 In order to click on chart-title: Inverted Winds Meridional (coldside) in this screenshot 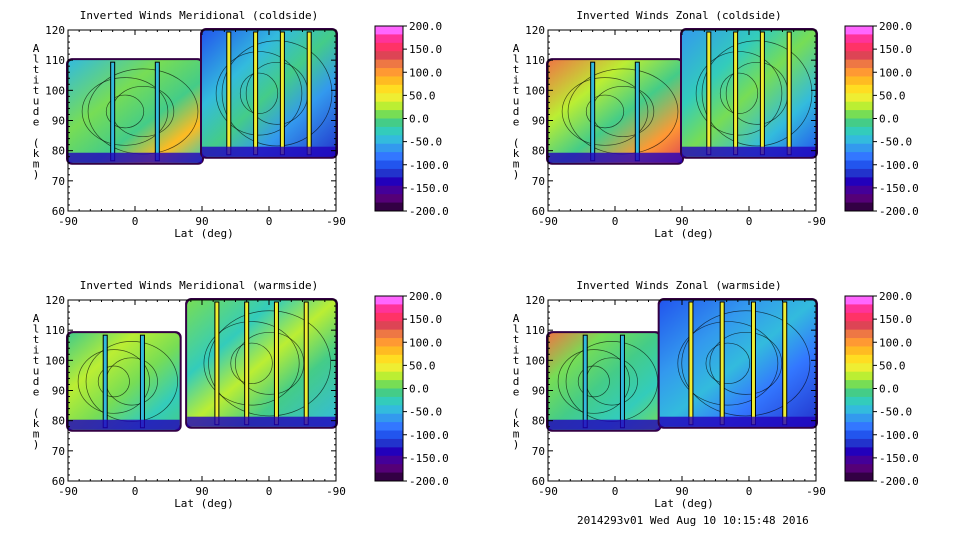, I will do `click(199, 15)`.